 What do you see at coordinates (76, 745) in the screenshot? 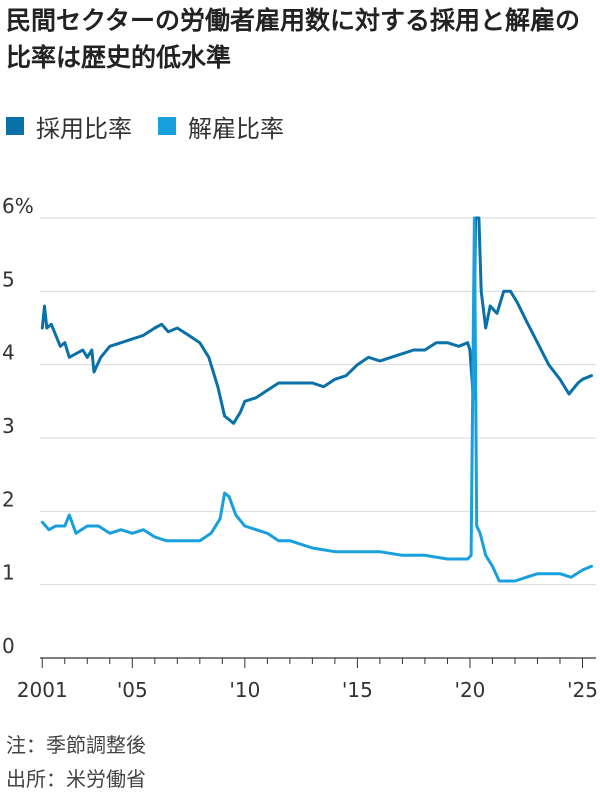
I see `note-seasonal-adjustment: 注：季節調整後` at bounding box center [76, 745].